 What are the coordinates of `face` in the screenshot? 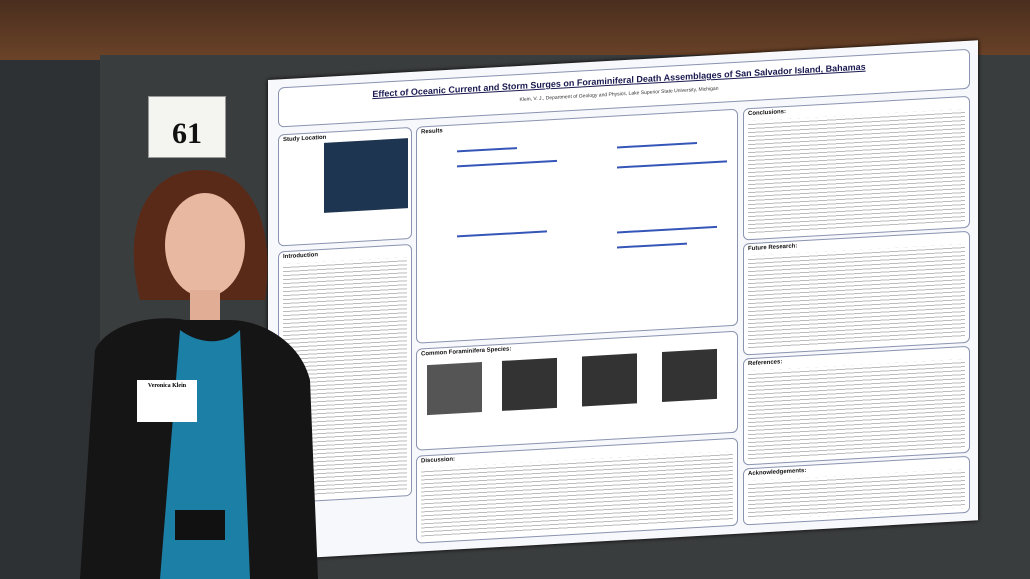 It's located at (205, 245).